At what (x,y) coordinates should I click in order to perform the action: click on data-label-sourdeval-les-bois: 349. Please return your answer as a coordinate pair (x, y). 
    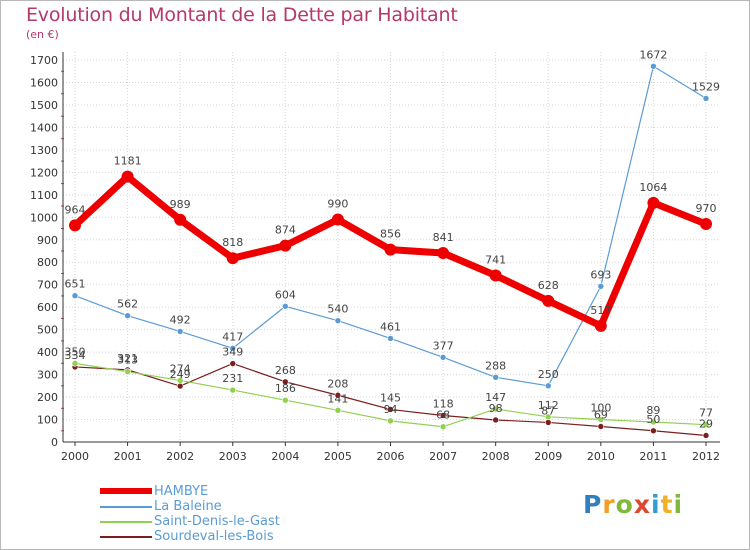
    Looking at the image, I should click on (232, 352).